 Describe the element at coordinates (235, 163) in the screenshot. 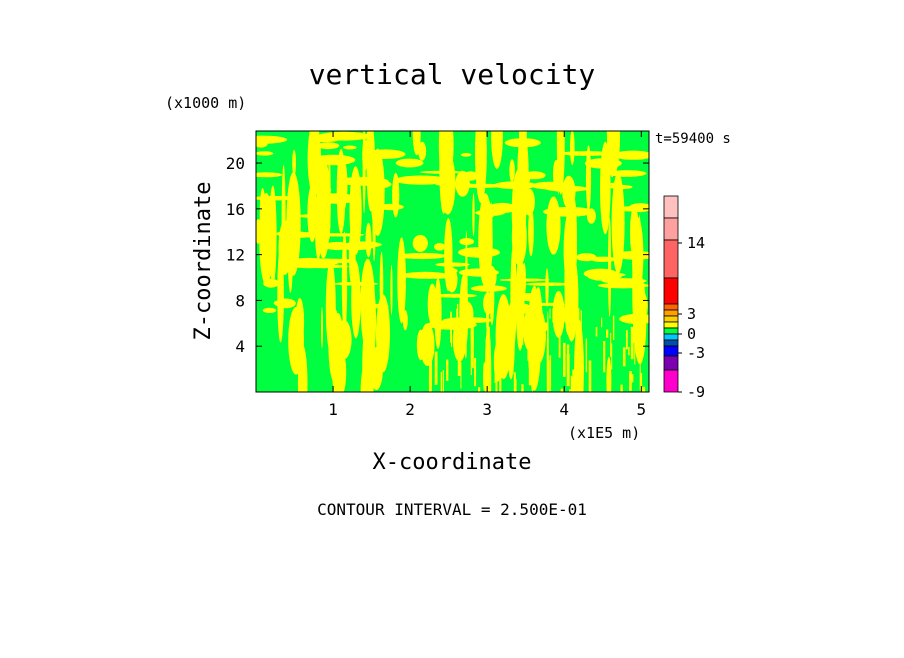

I see `y-tick-label: 20` at that location.